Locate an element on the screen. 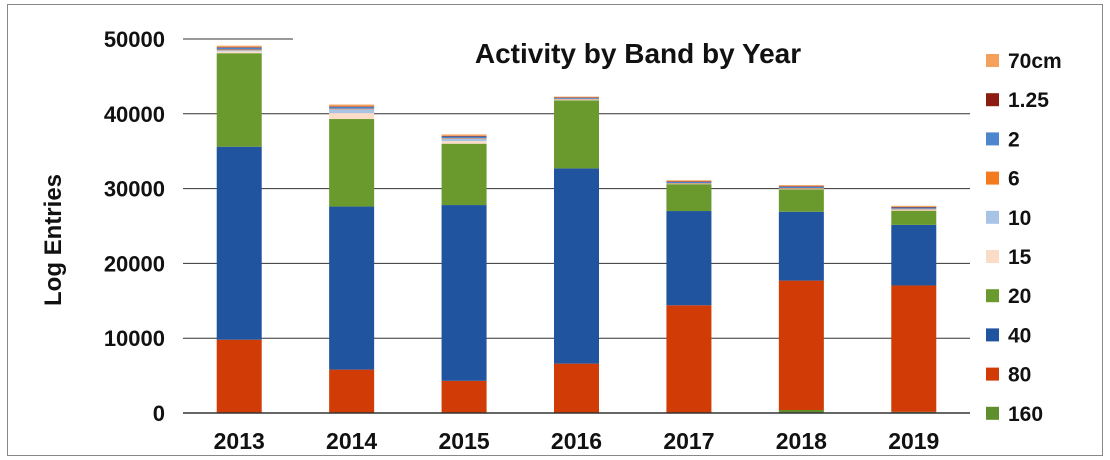 This screenshot has height=460, width=1110. bar-segment-10-2016 is located at coordinates (576, 99).